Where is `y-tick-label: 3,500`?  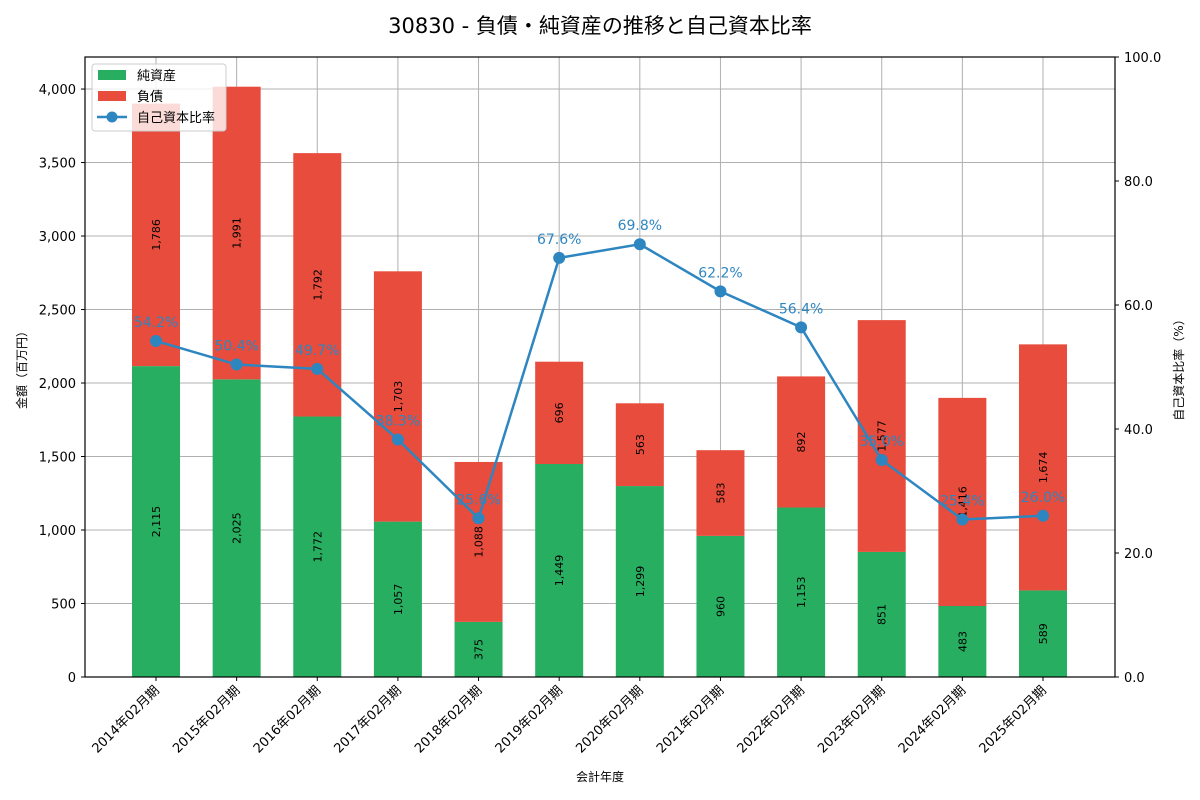
y-tick-label: 3,500 is located at coordinates (57, 164).